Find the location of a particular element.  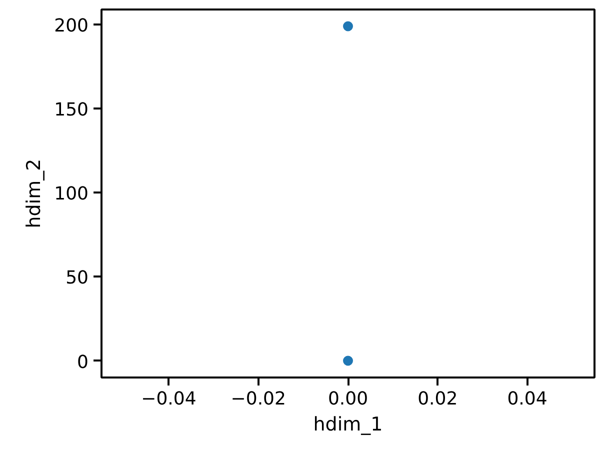

x-axis-title: hdim_1 is located at coordinates (348, 425).